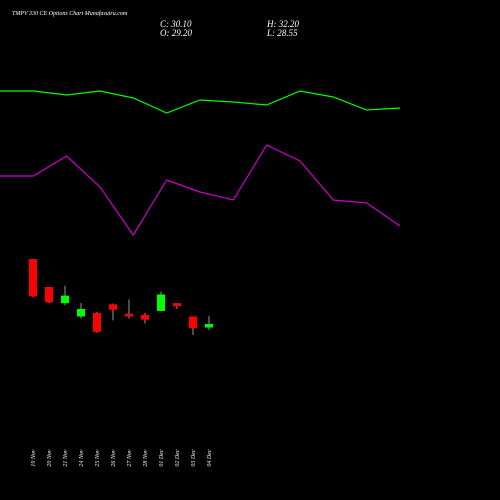 The width and height of the screenshot is (500, 500). I want to click on x-tick-label: 04 Dec, so click(209, 457).